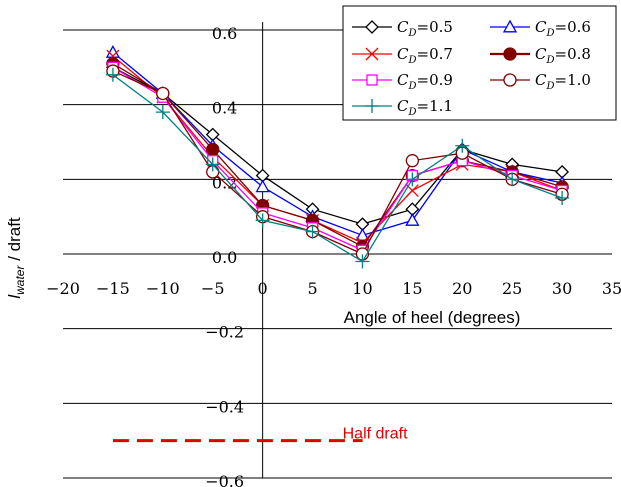  I want to click on y-tick-label: 0.6, so click(224, 33).